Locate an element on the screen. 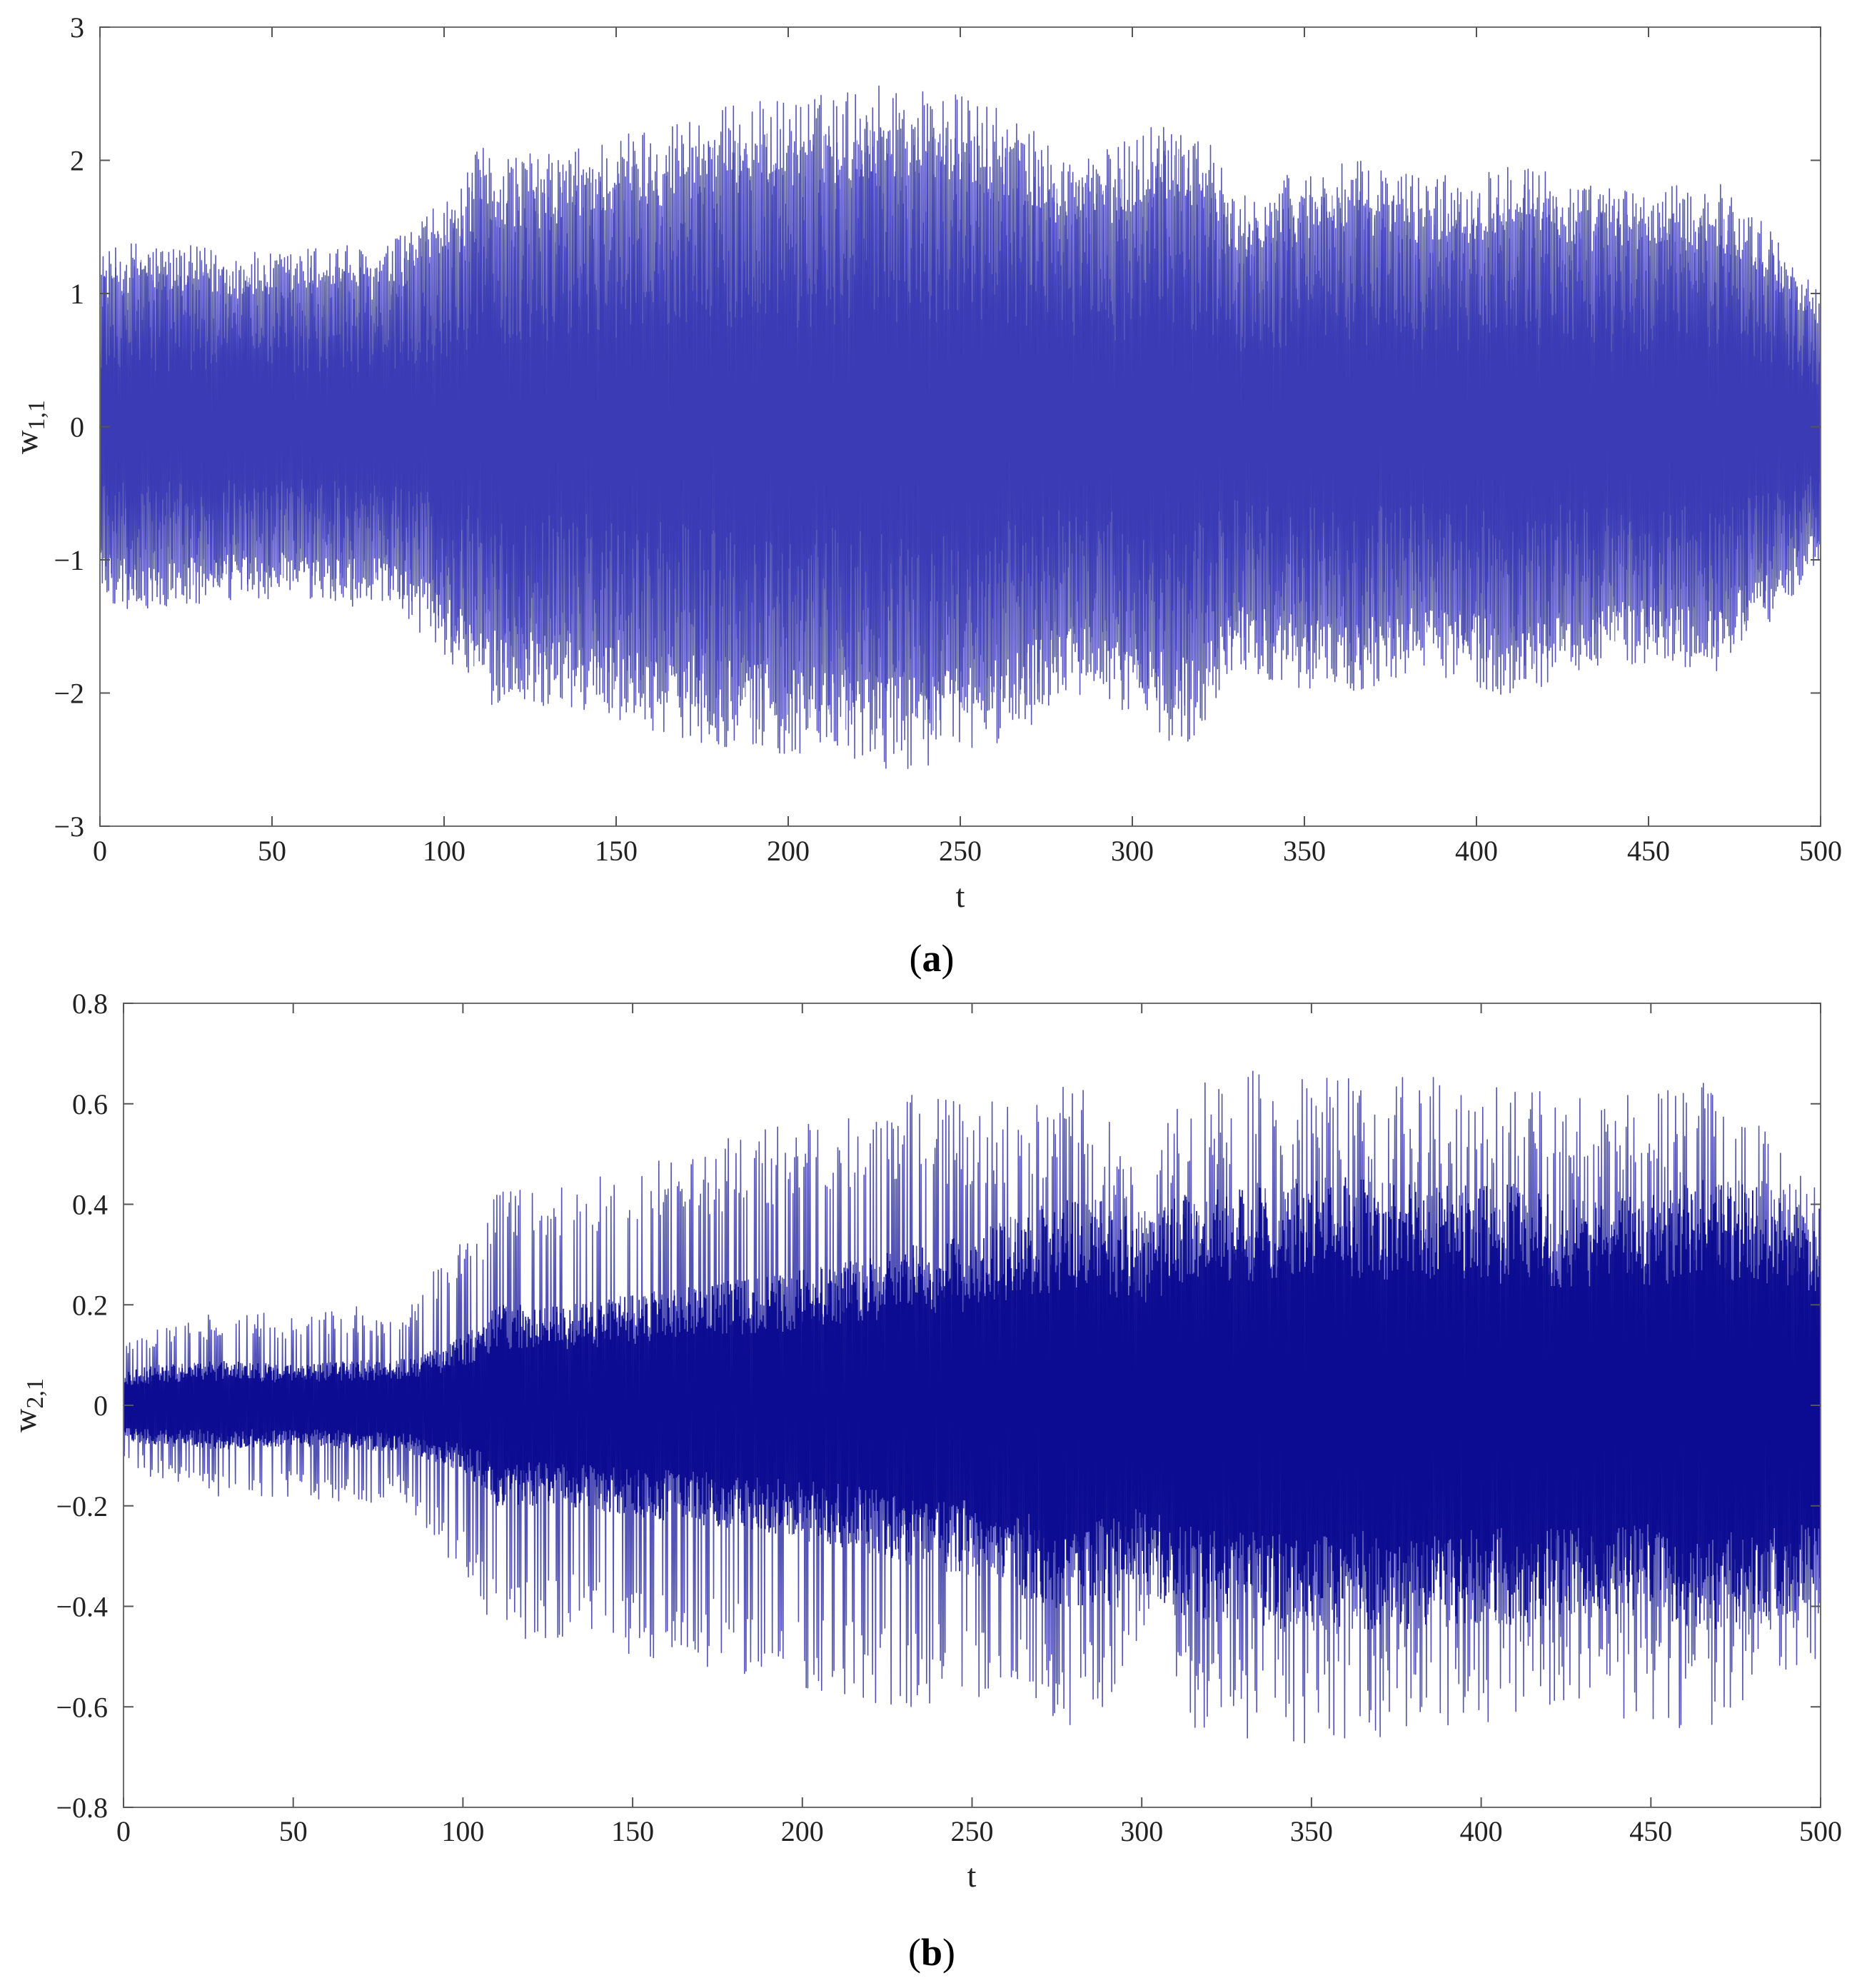 Image resolution: width=1857 pixels, height=1988 pixels. y-tick-label: −0.2 is located at coordinates (82, 1506).